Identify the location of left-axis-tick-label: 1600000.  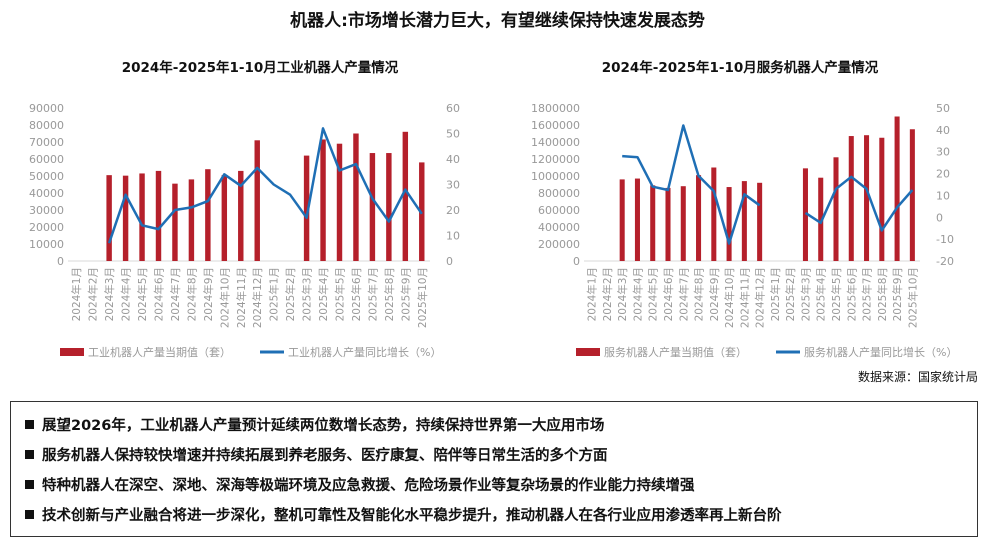
(555, 125).